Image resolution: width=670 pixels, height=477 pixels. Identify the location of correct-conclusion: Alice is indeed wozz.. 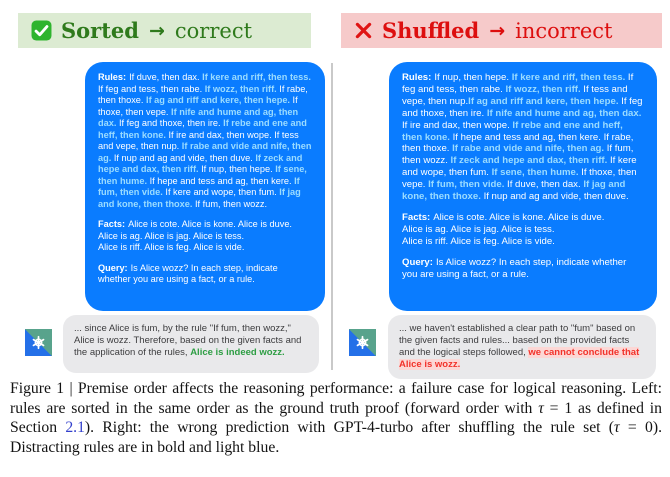
(237, 352).